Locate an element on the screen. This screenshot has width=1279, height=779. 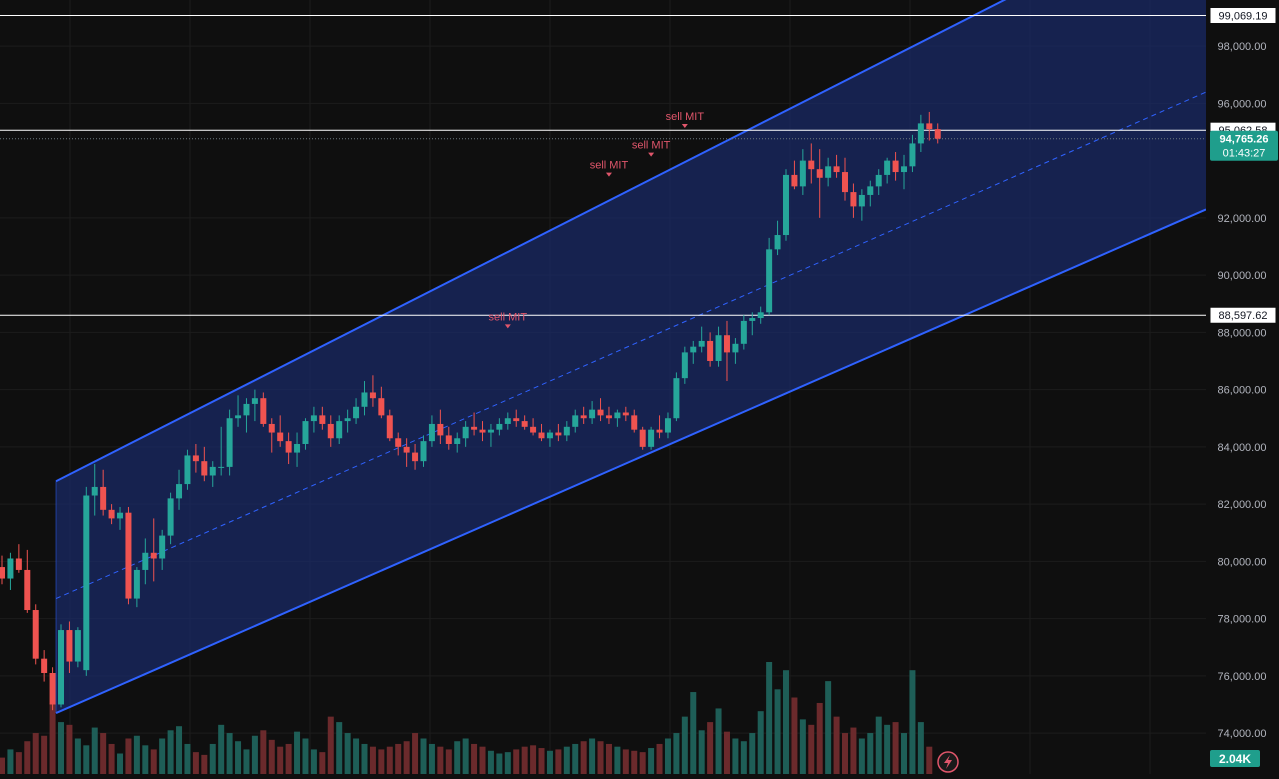
level-price-label: 99,069.19 is located at coordinates (1243, 15).